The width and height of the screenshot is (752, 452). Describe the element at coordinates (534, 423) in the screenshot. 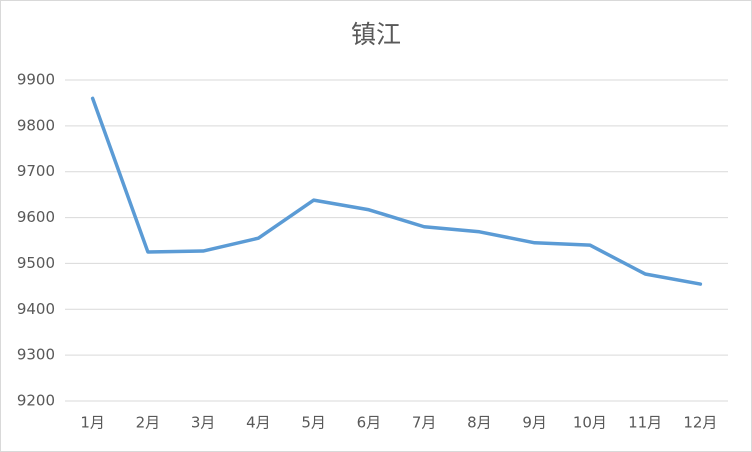

I see `x-tick-label: 9月` at that location.